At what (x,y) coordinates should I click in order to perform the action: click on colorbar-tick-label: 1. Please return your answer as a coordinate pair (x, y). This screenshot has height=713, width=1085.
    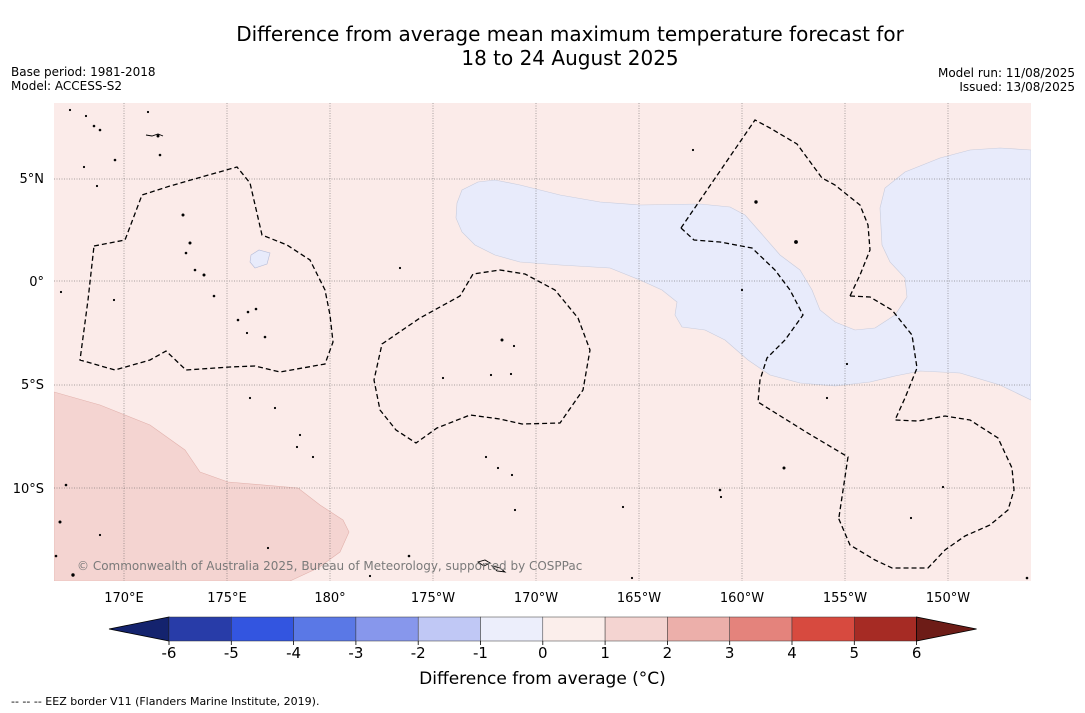
    Looking at the image, I should click on (605, 653).